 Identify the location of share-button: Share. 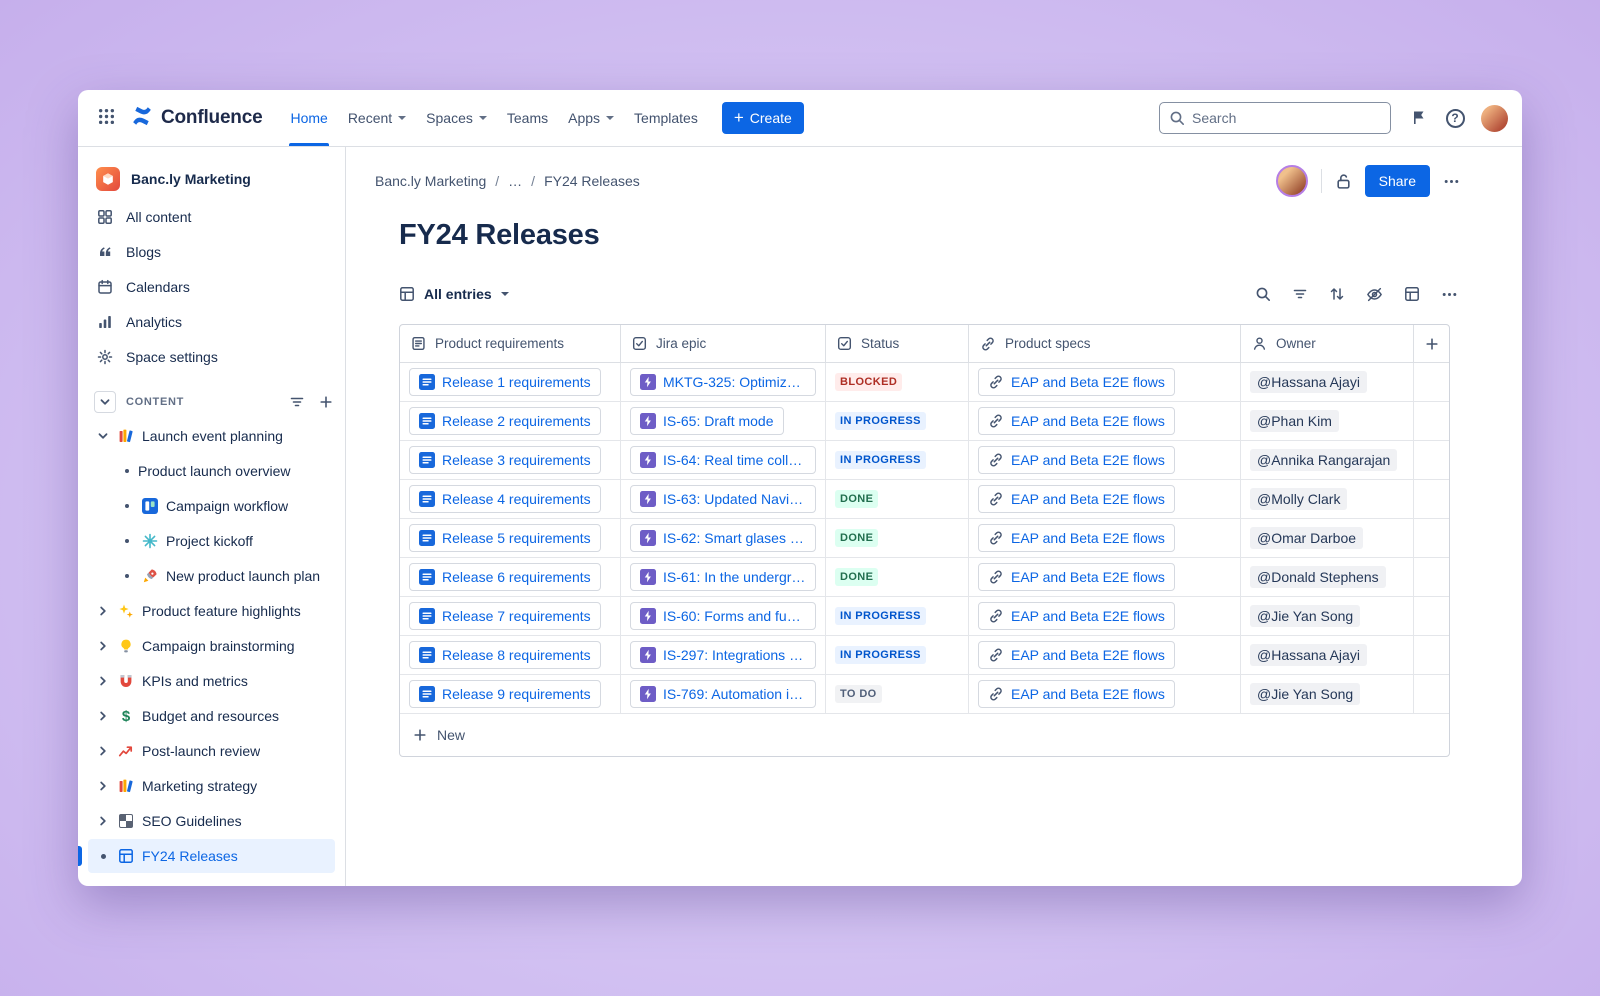
(1397, 181).